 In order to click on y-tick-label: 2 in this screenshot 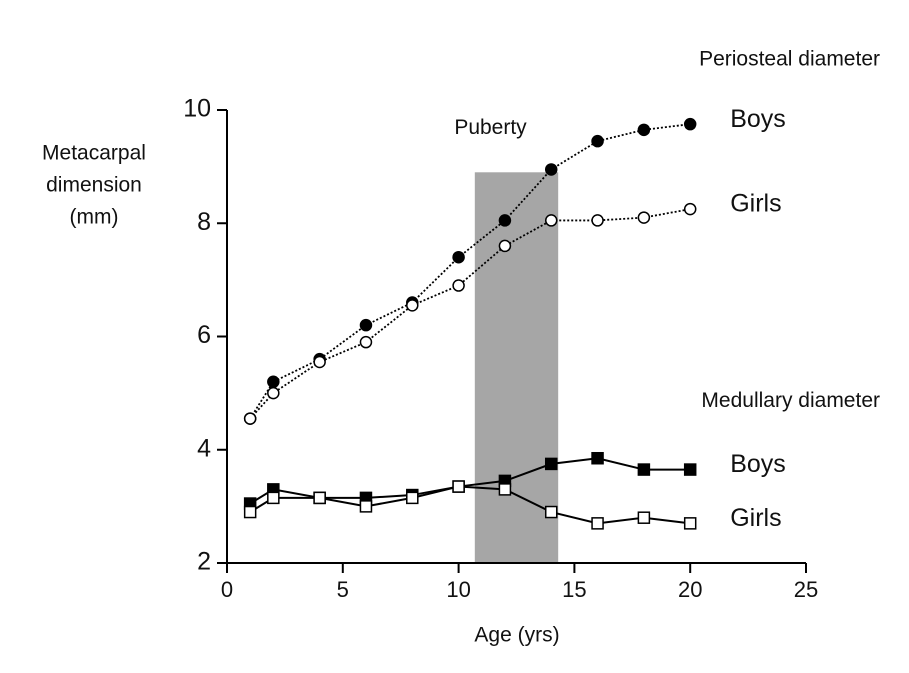, I will do `click(204, 562)`.